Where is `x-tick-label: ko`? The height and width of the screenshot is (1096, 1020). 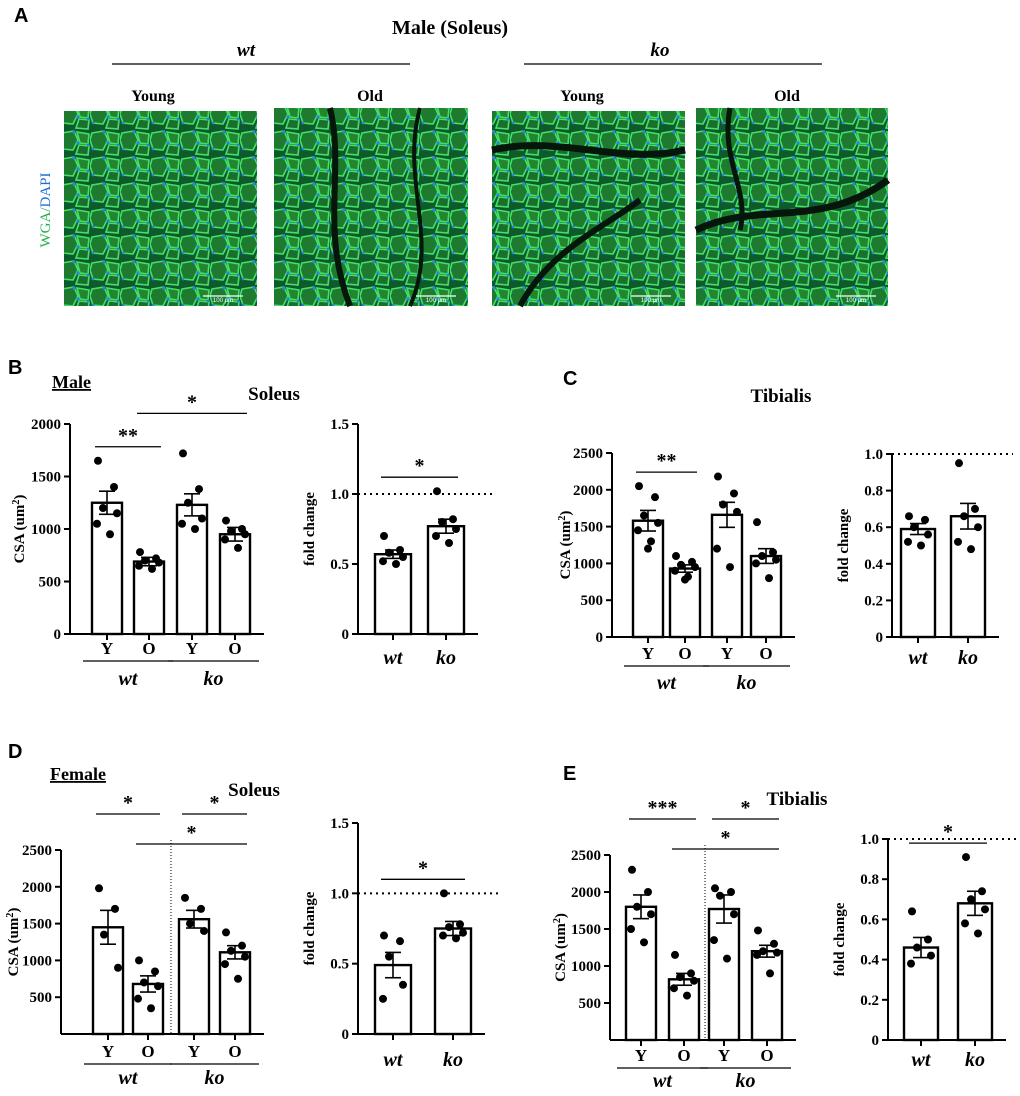
x-tick-label: ko is located at coordinates (968, 658).